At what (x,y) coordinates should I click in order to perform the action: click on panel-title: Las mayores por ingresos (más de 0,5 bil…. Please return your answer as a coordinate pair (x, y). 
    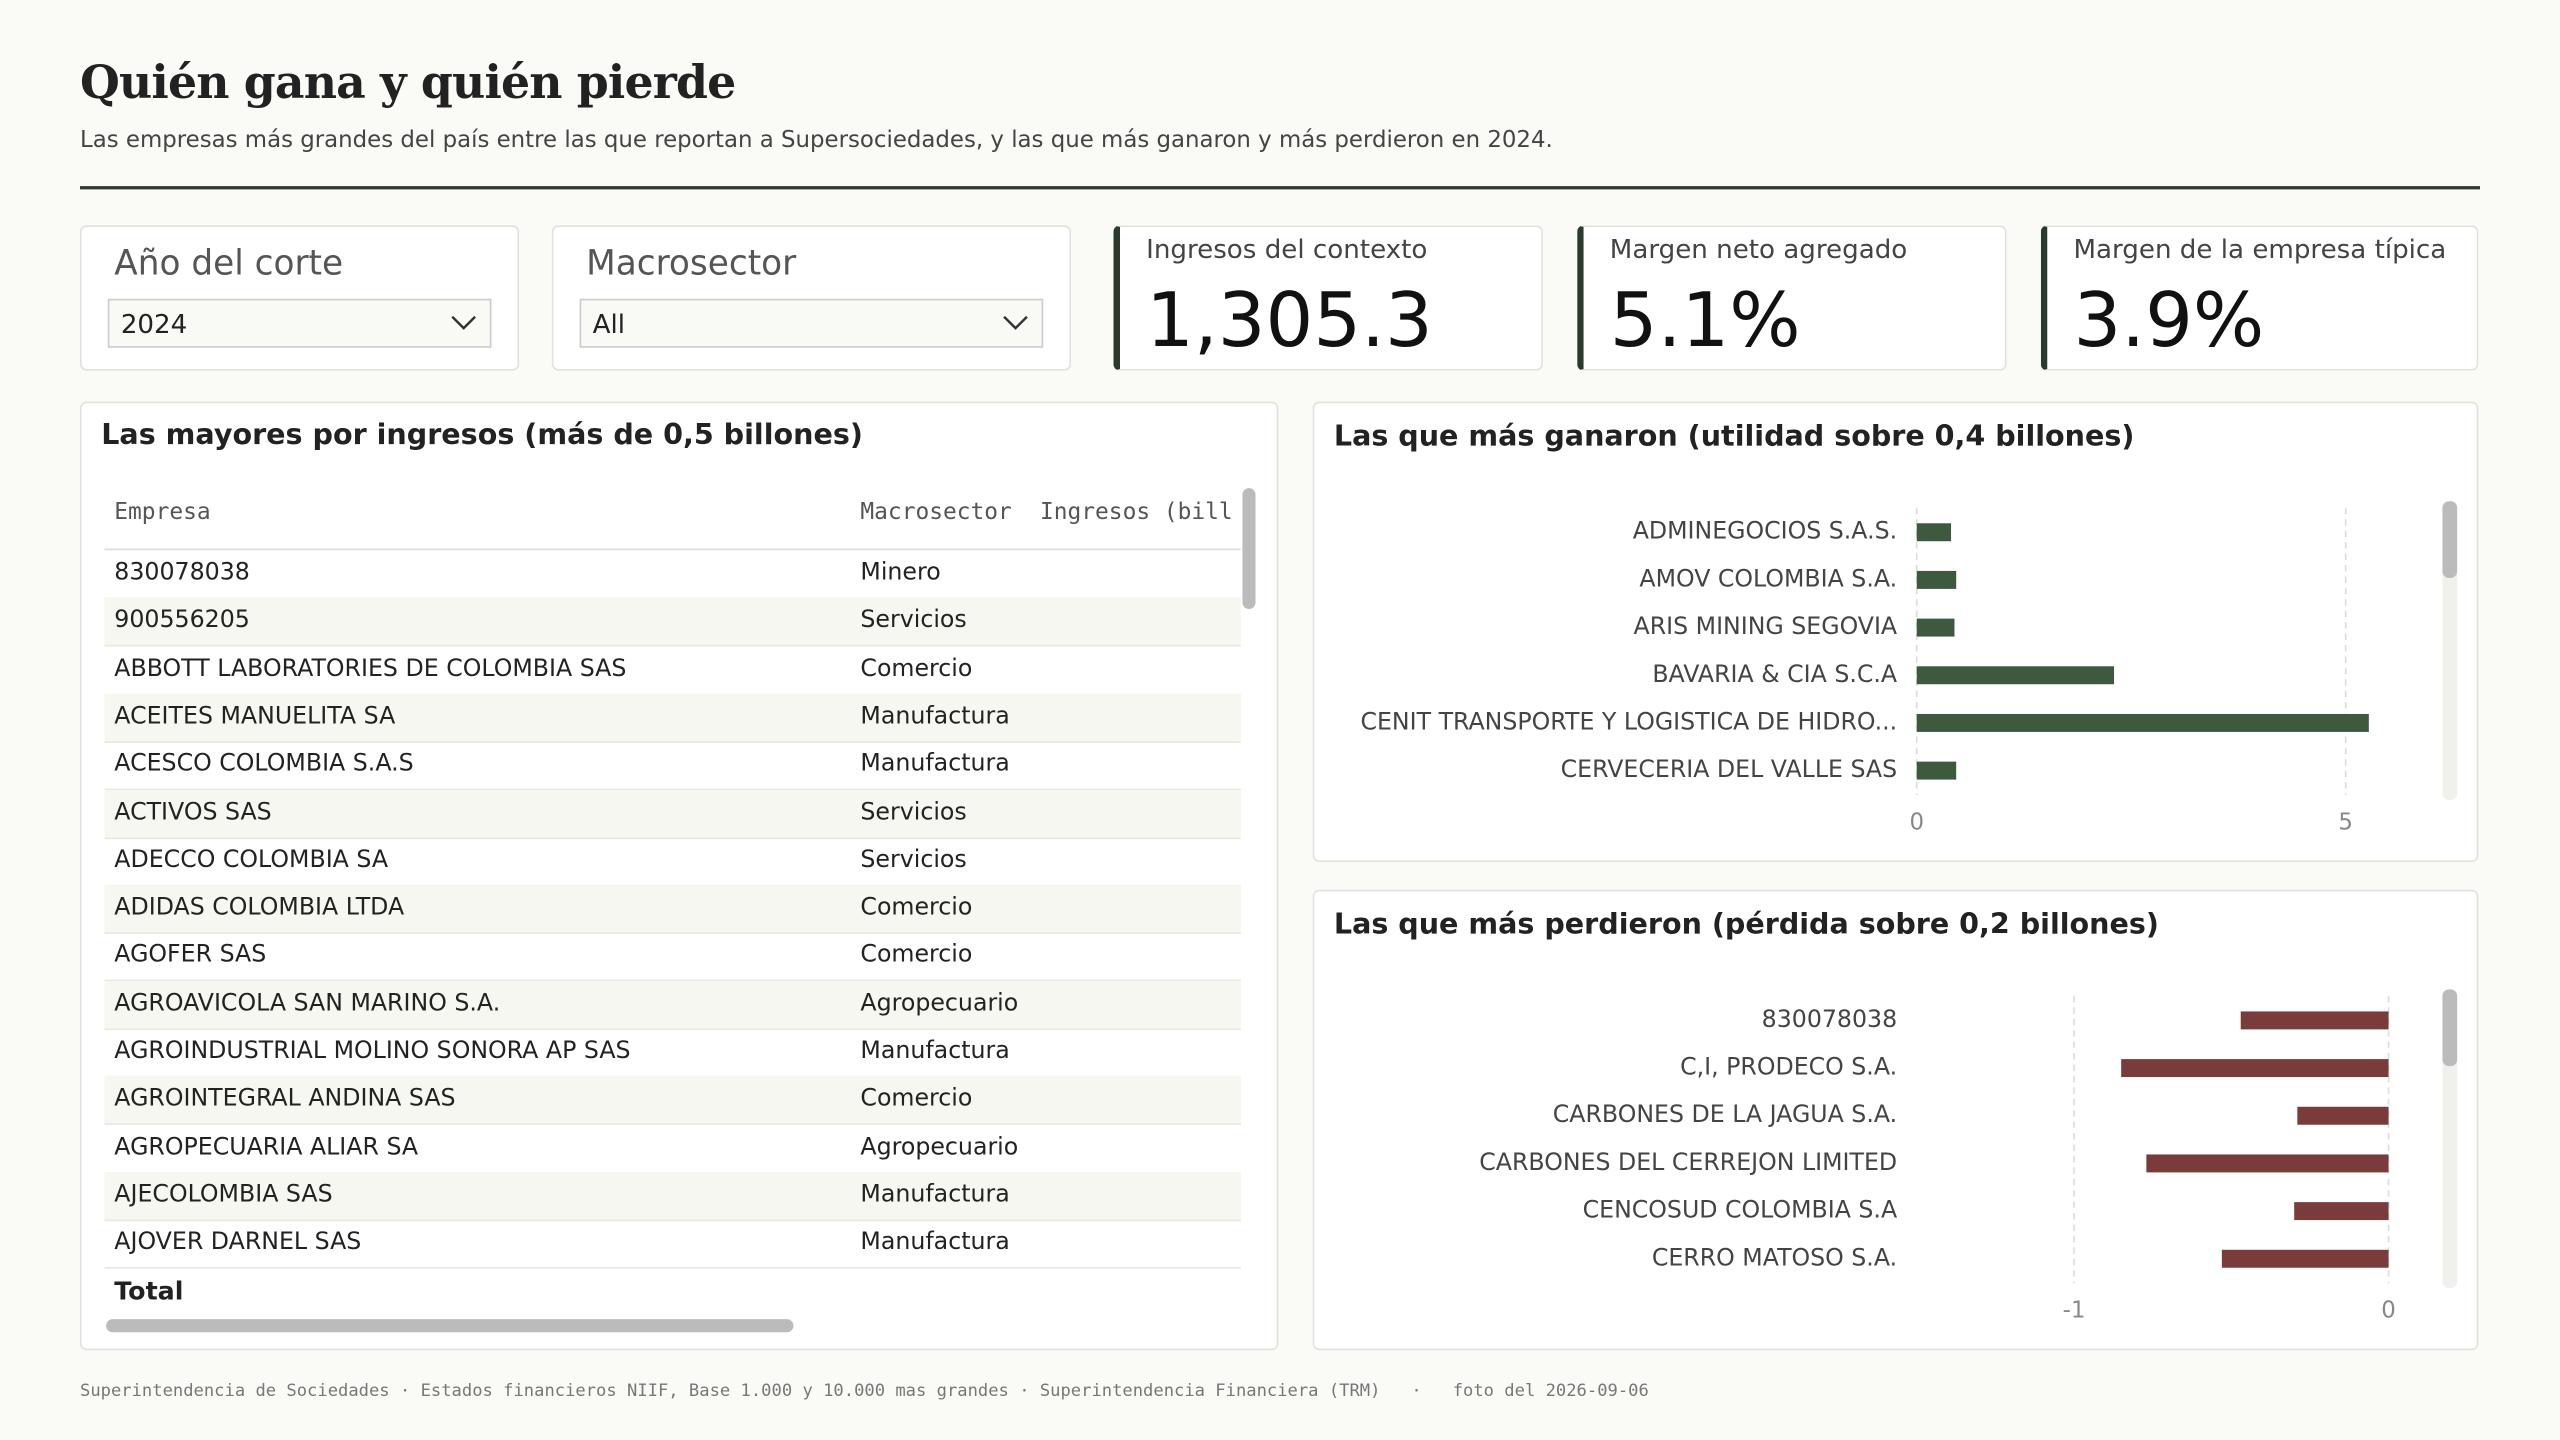
    Looking at the image, I should click on (482, 436).